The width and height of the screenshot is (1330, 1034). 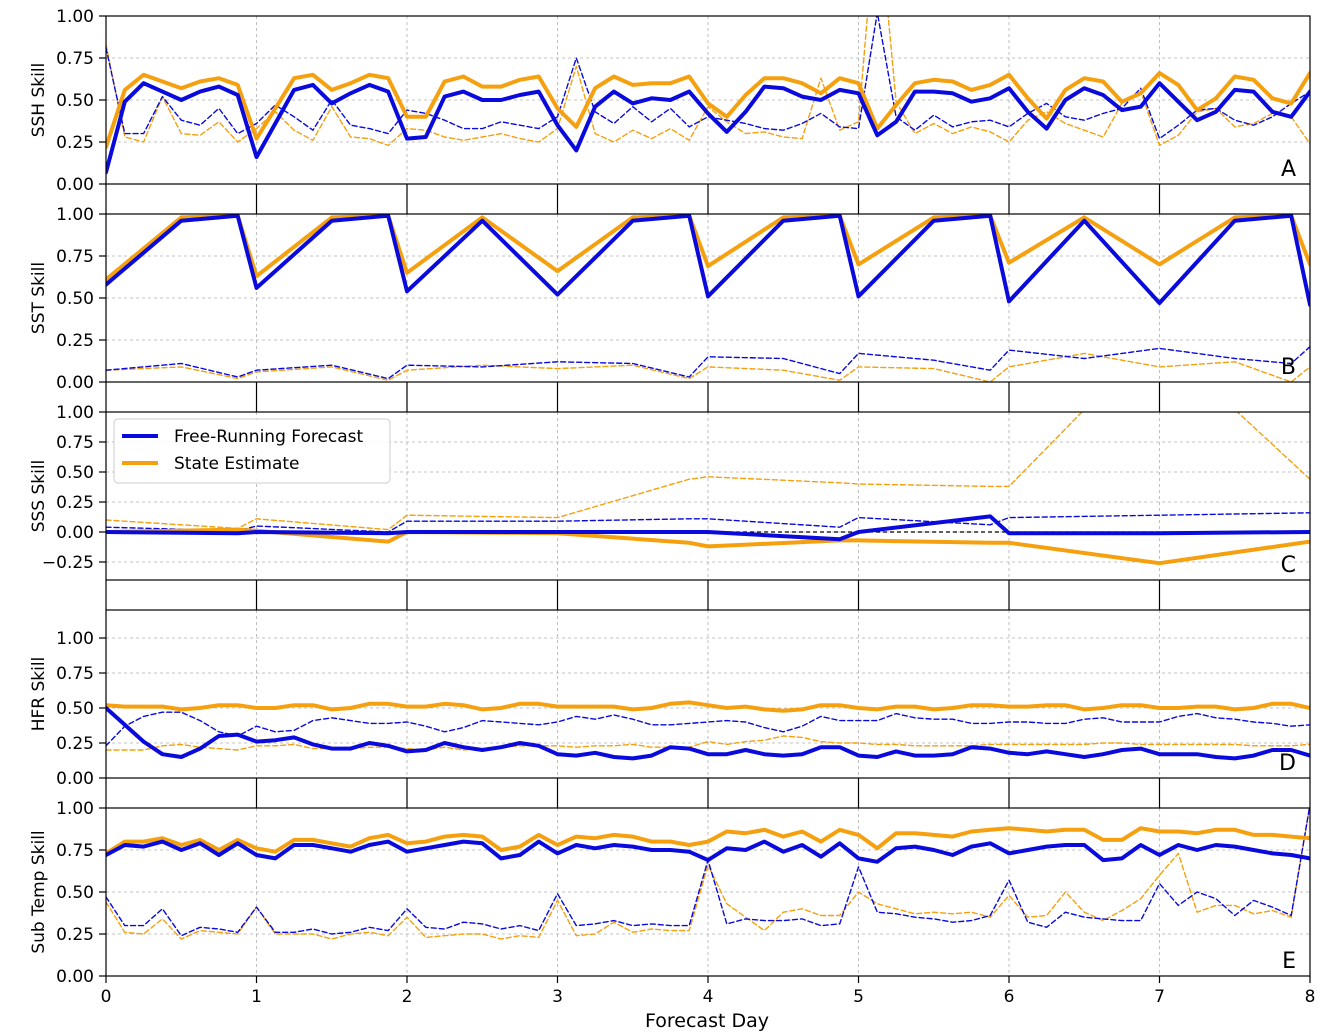 What do you see at coordinates (707, 1021) in the screenshot?
I see `x-axis-label: Forecast Day` at bounding box center [707, 1021].